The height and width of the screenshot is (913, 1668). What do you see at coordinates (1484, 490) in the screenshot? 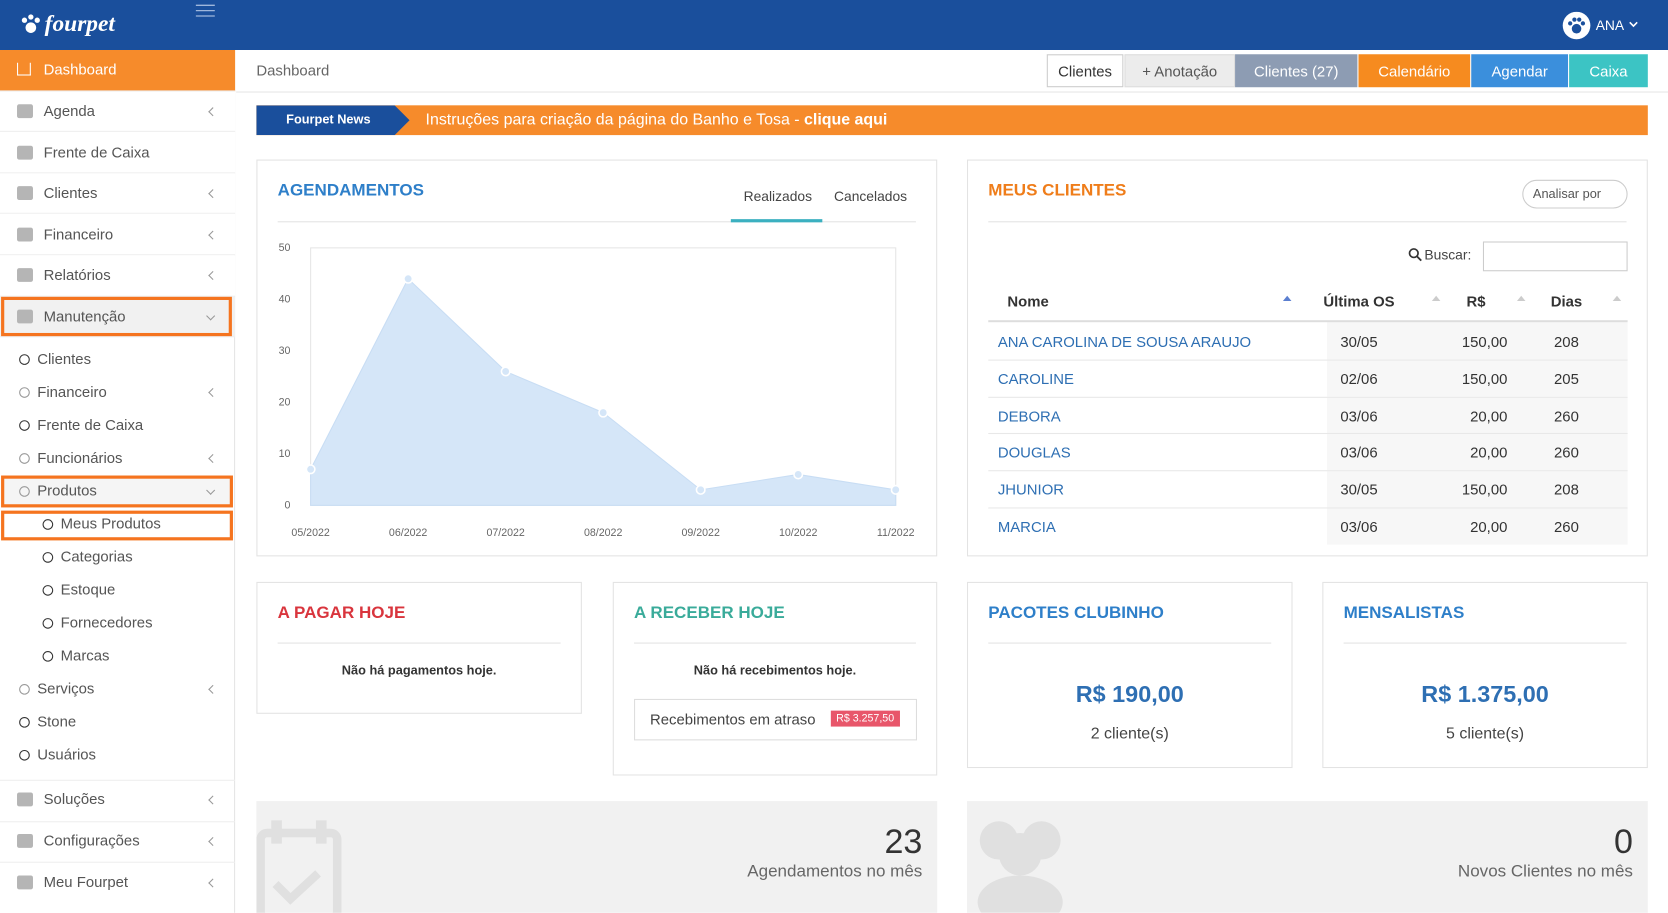
I see `table-cell: 150,00` at bounding box center [1484, 490].